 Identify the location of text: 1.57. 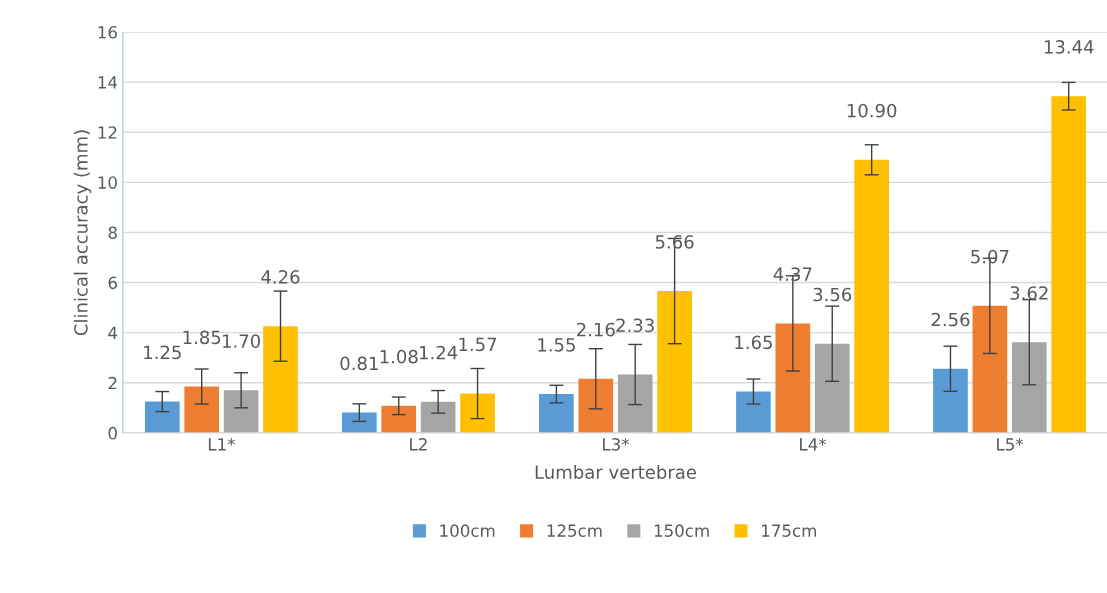
(478, 344).